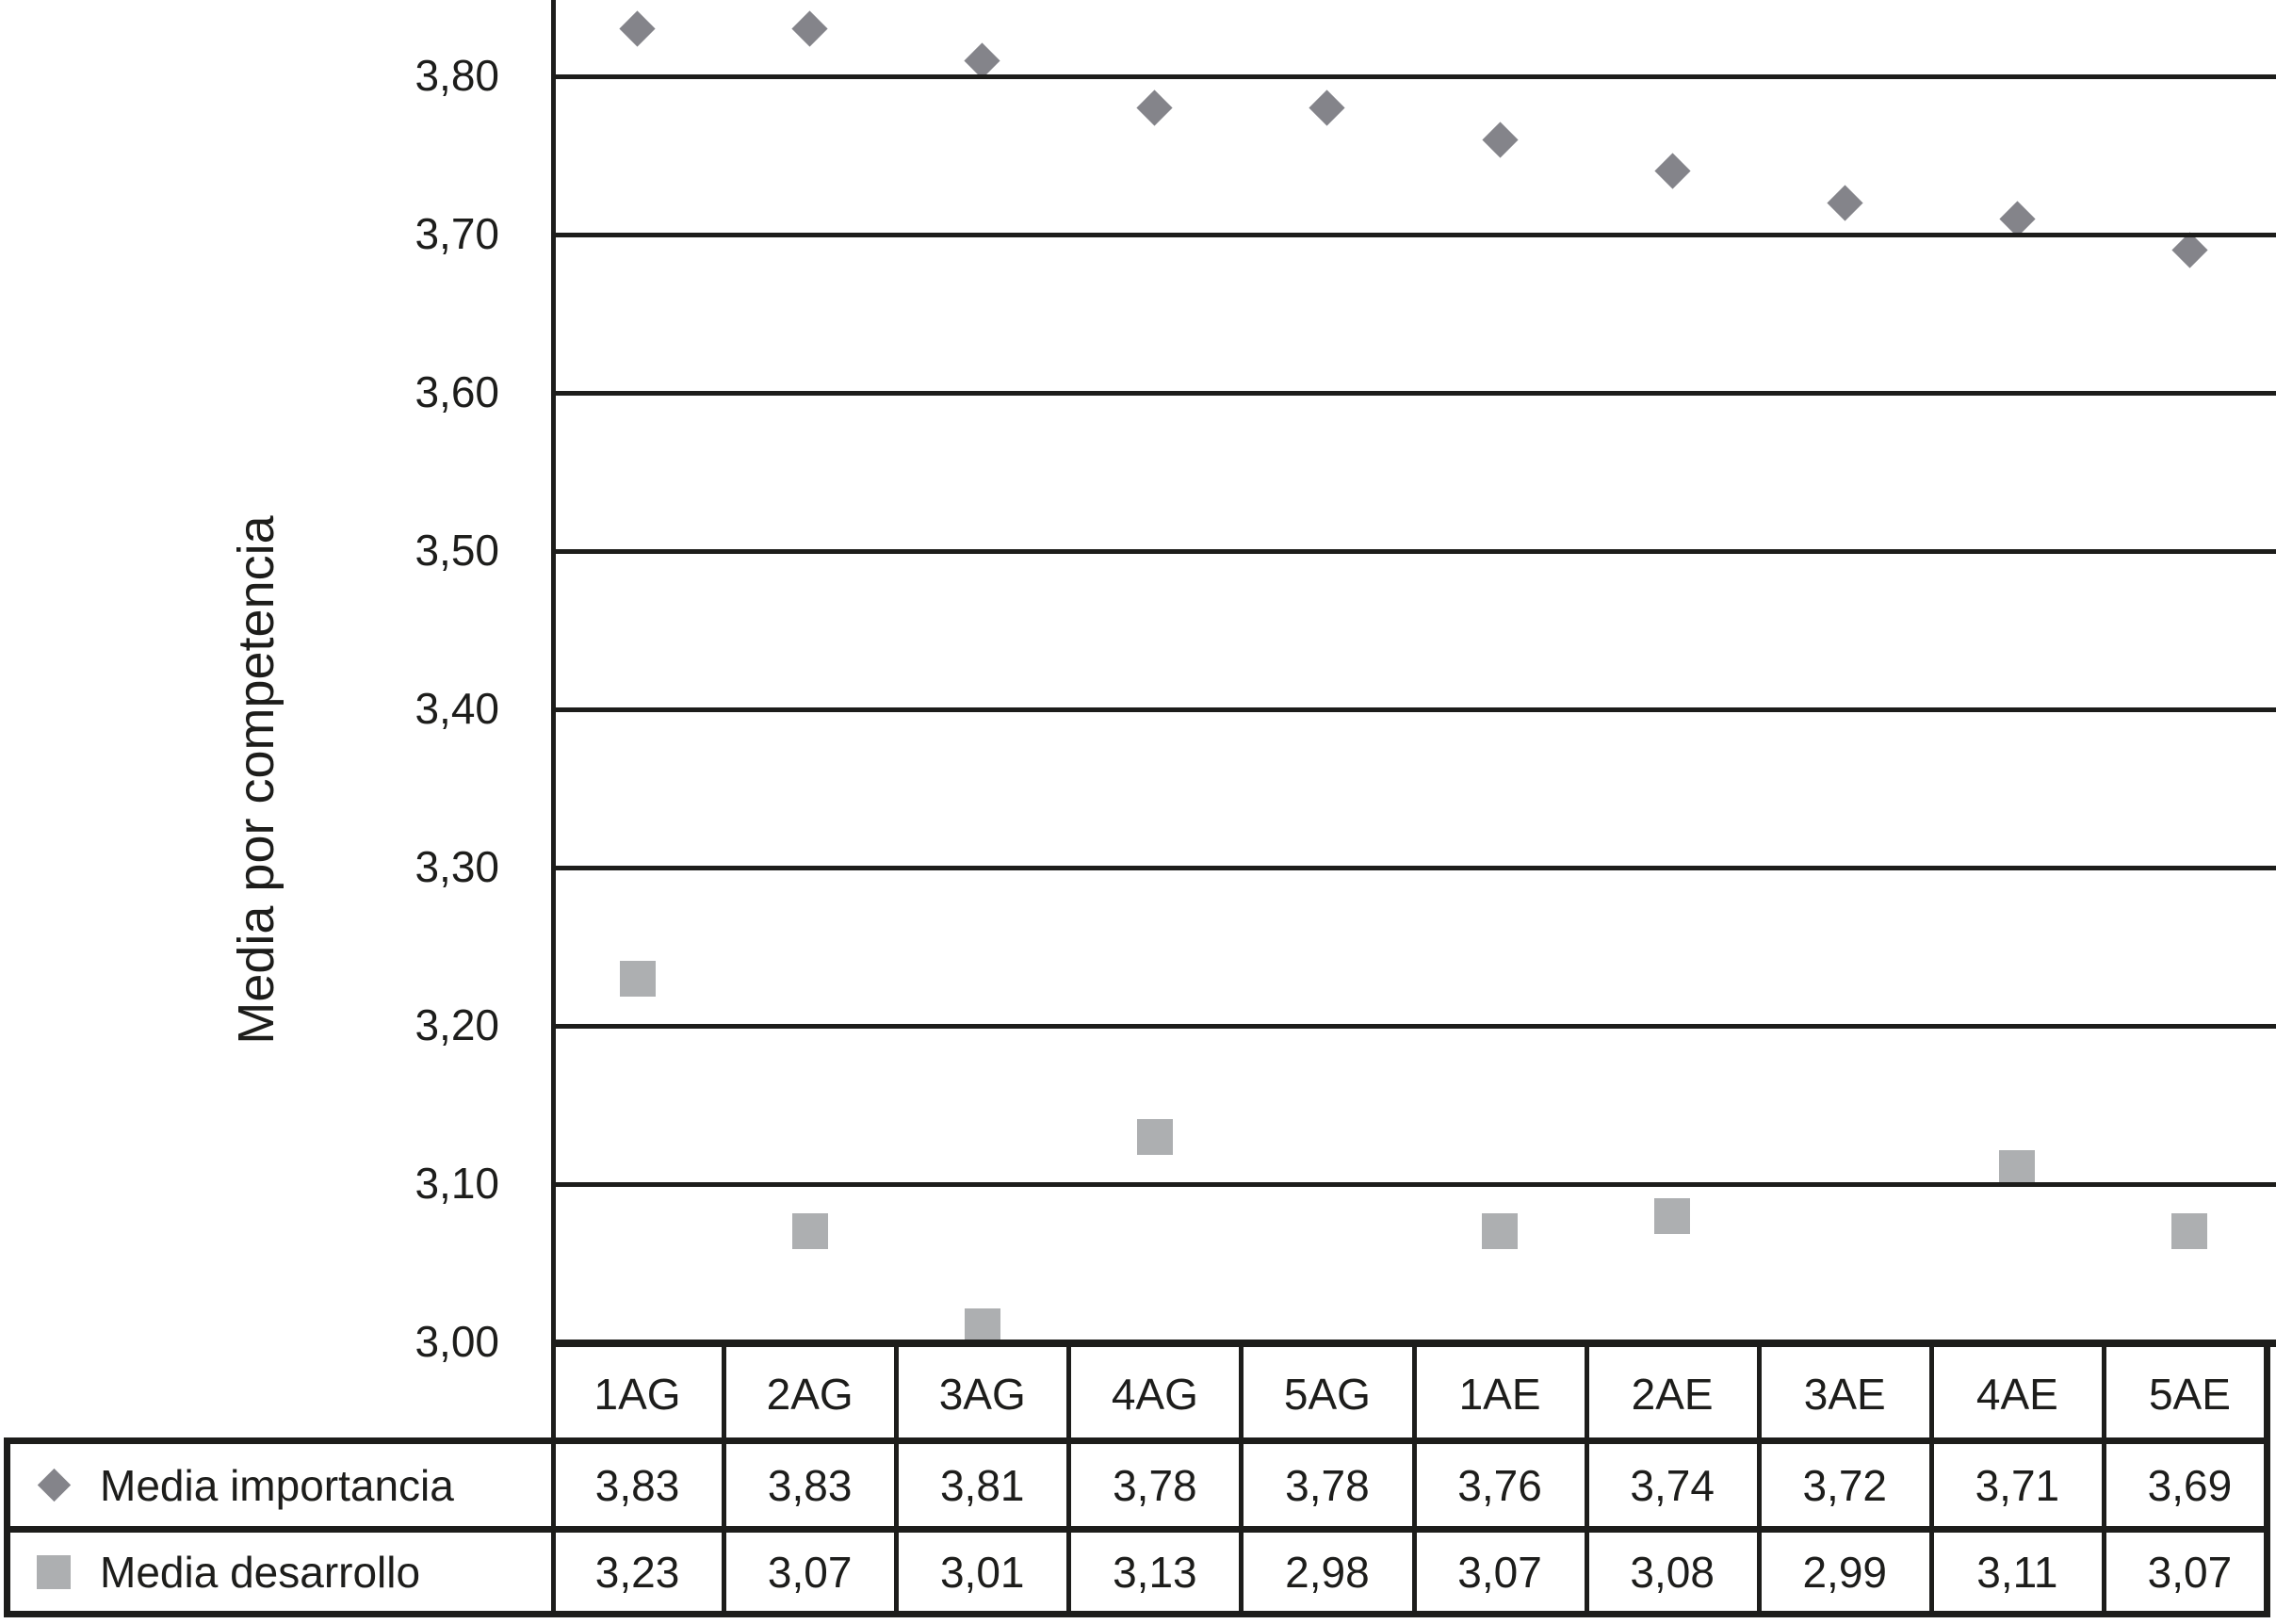 The height and width of the screenshot is (1624, 2276). What do you see at coordinates (1499, 1485) in the screenshot?
I see `cell-media-importancia-1ae: 3,76` at bounding box center [1499, 1485].